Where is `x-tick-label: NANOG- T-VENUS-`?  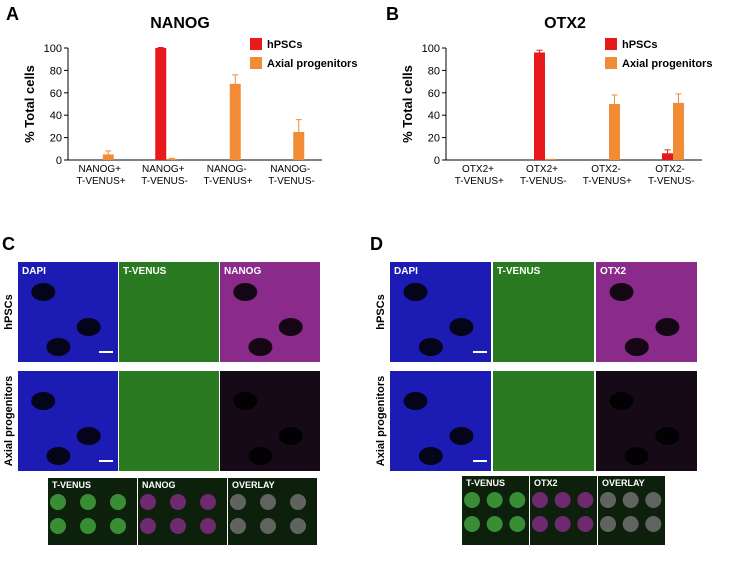 x-tick-label: NANOG- T-VENUS- is located at coordinates (290, 175).